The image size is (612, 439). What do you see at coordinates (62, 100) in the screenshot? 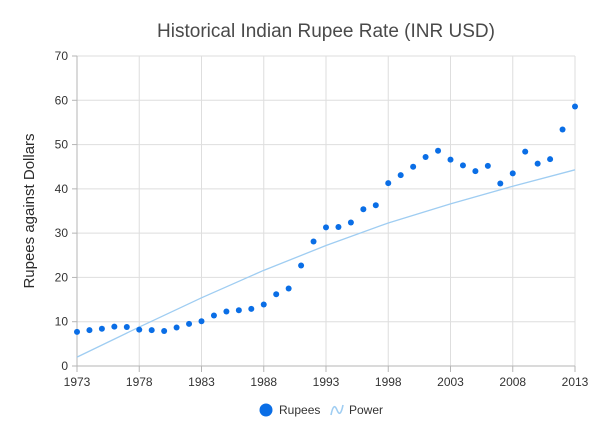
I see `y-tick-label: 60` at bounding box center [62, 100].